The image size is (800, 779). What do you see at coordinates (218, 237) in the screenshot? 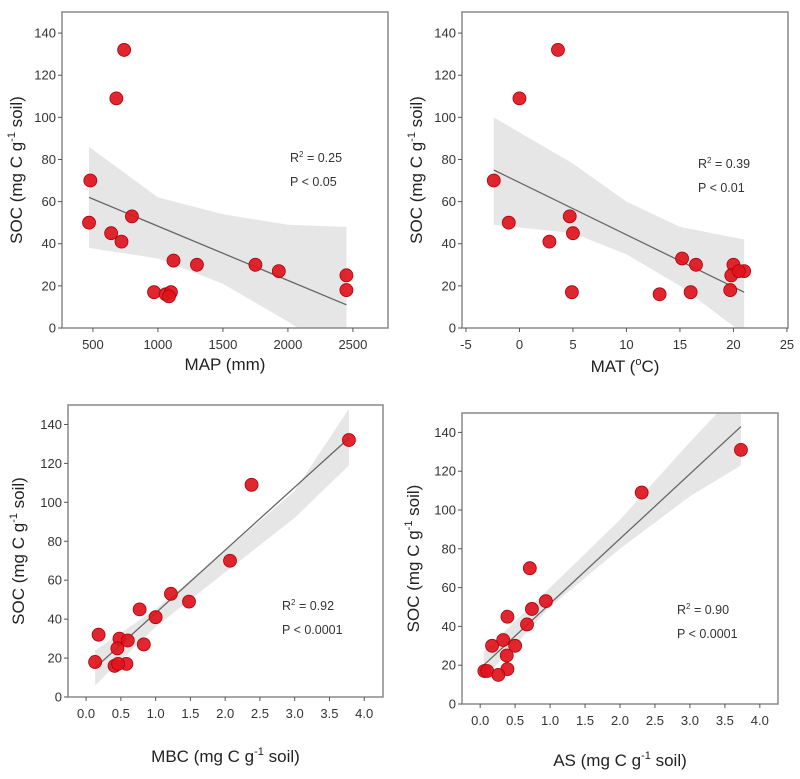
I see `confidence-band` at bounding box center [218, 237].